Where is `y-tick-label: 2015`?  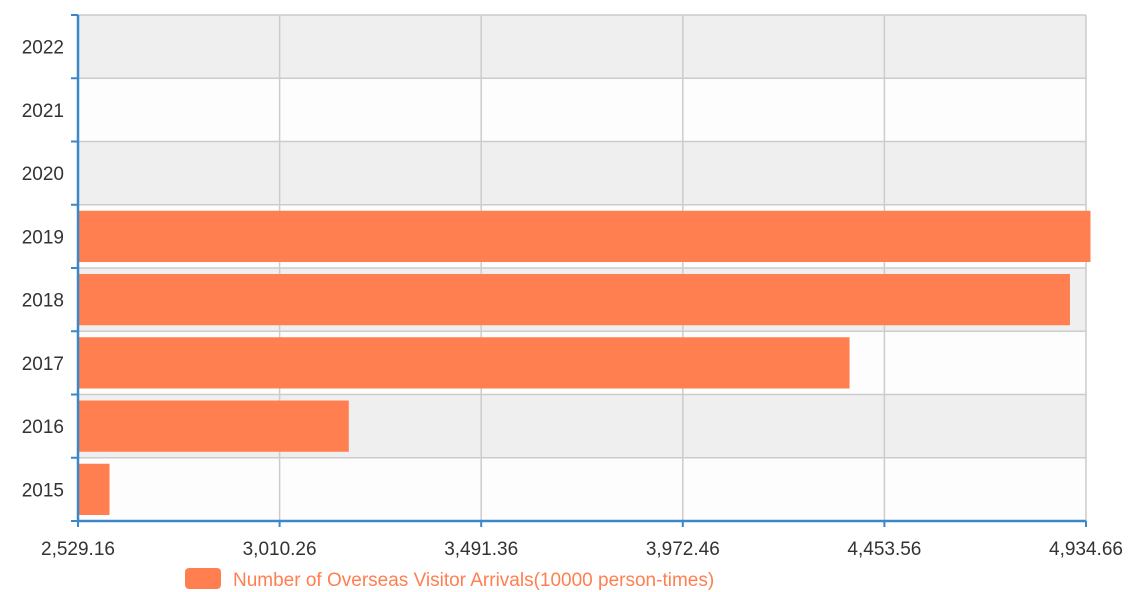 y-tick-label: 2015 is located at coordinates (43, 490).